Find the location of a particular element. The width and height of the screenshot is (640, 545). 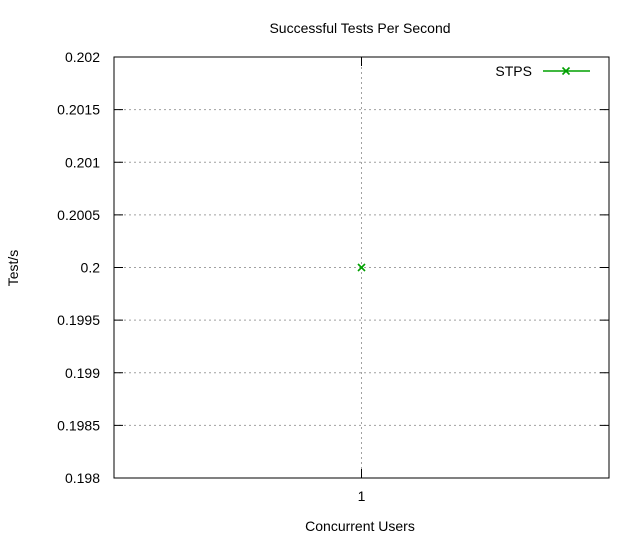

y-tick-label: 0.1995 is located at coordinates (78, 320).